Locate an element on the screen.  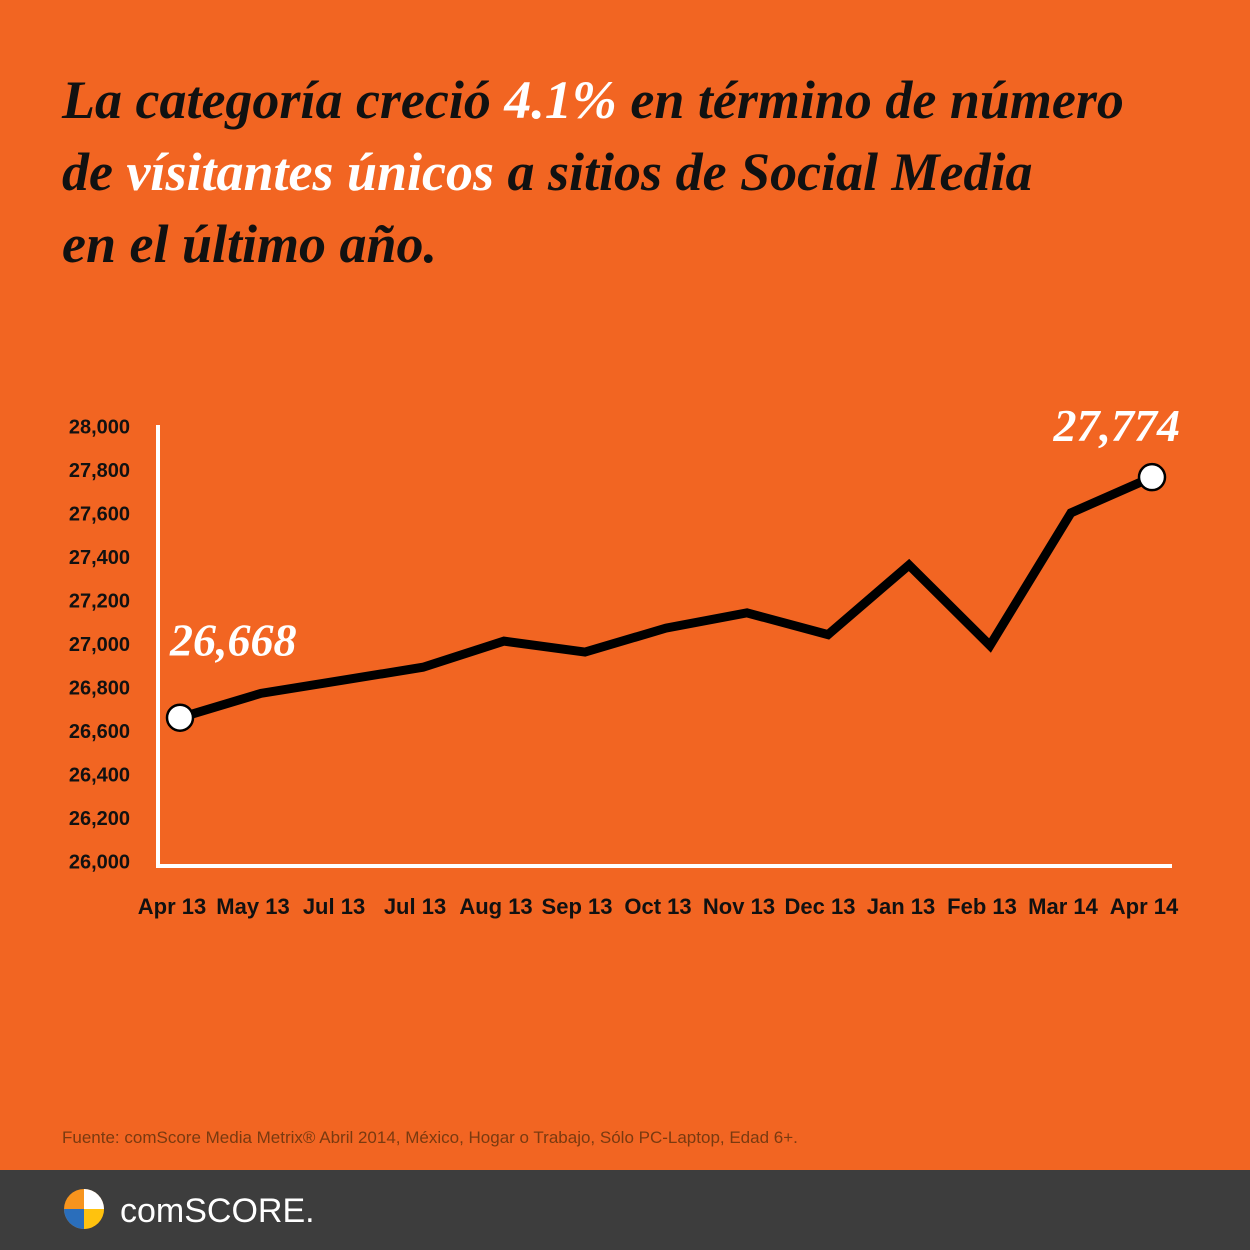
x-tick-label: Mar 14 is located at coordinates (1063, 906).